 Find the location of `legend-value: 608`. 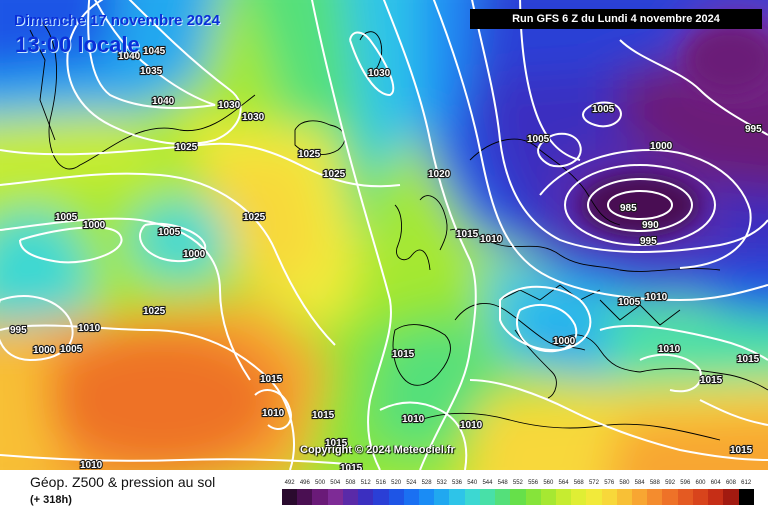

legend-value: 608 is located at coordinates (730, 483).